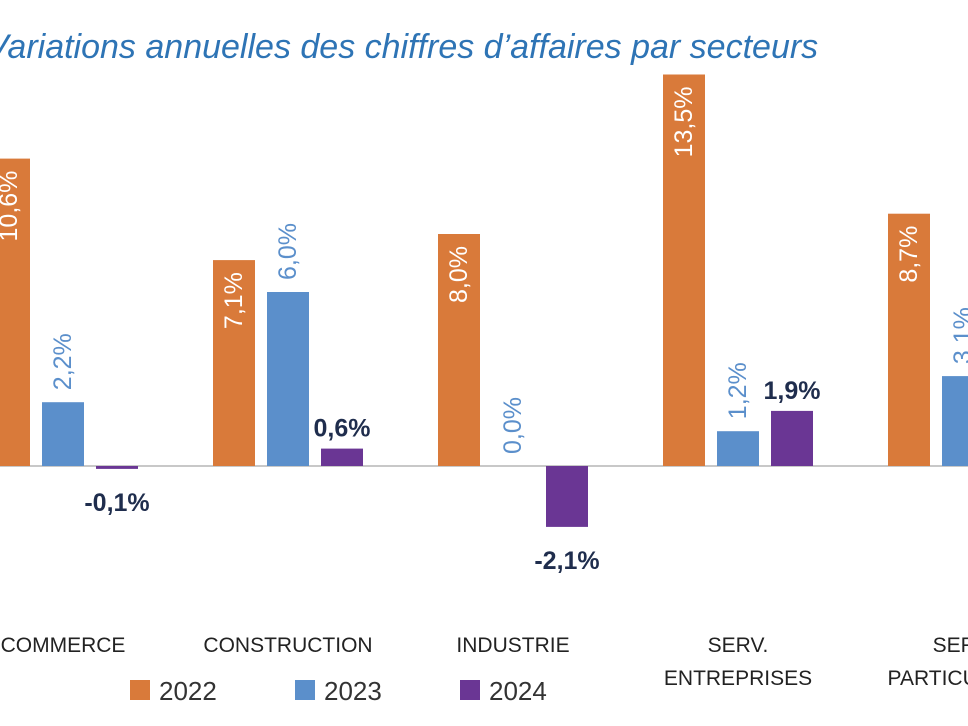 This screenshot has width=968, height=726. I want to click on data-label-2022-serv-particuliers: 8,7%, so click(909, 254).